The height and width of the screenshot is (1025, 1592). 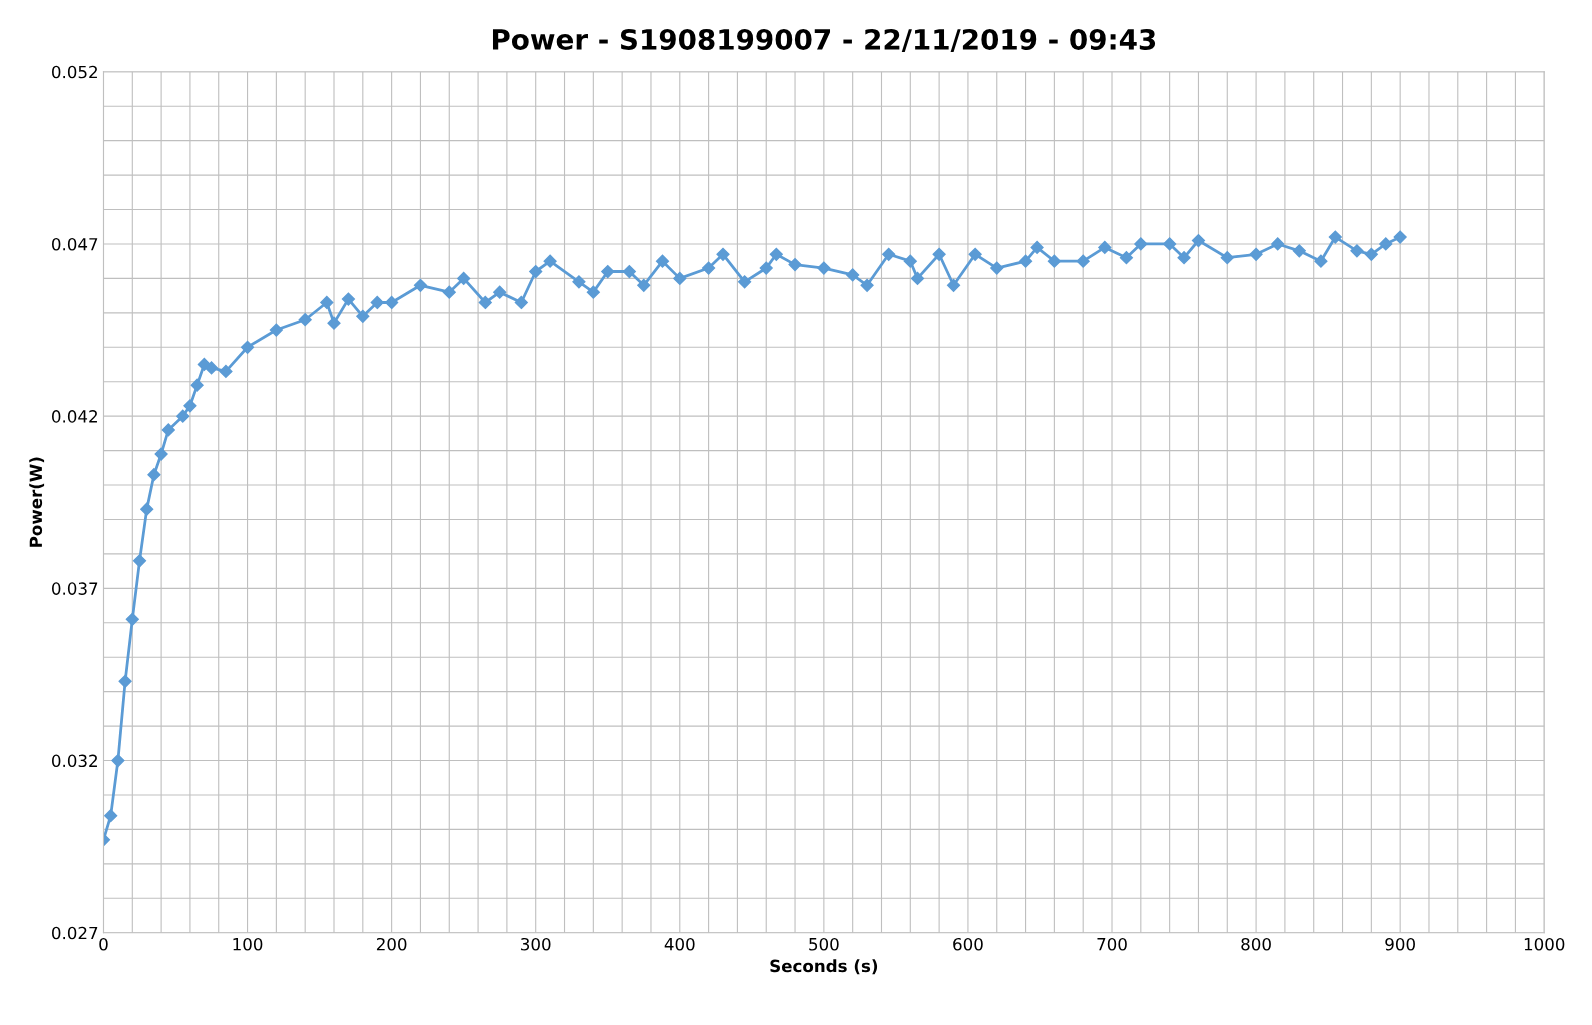 What do you see at coordinates (248, 944) in the screenshot?
I see `x-tick-label: 100` at bounding box center [248, 944].